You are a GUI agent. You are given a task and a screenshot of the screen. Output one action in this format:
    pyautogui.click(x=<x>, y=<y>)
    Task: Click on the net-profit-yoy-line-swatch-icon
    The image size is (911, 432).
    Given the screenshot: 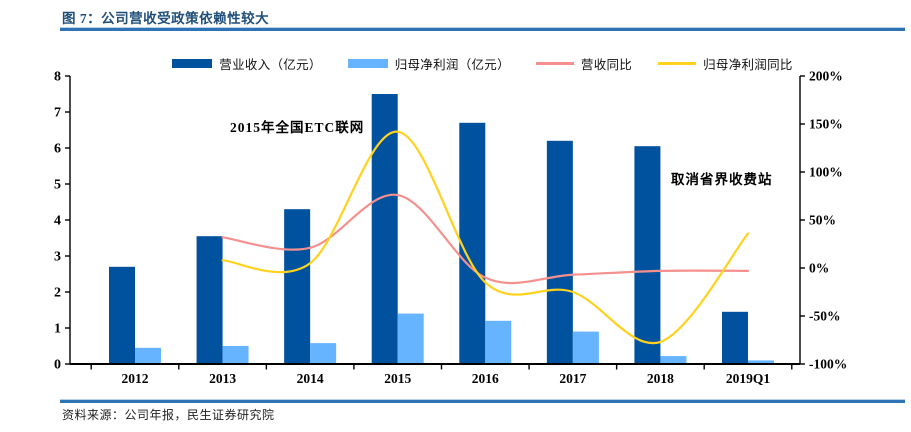 What is the action you would take?
    pyautogui.click(x=677, y=63)
    